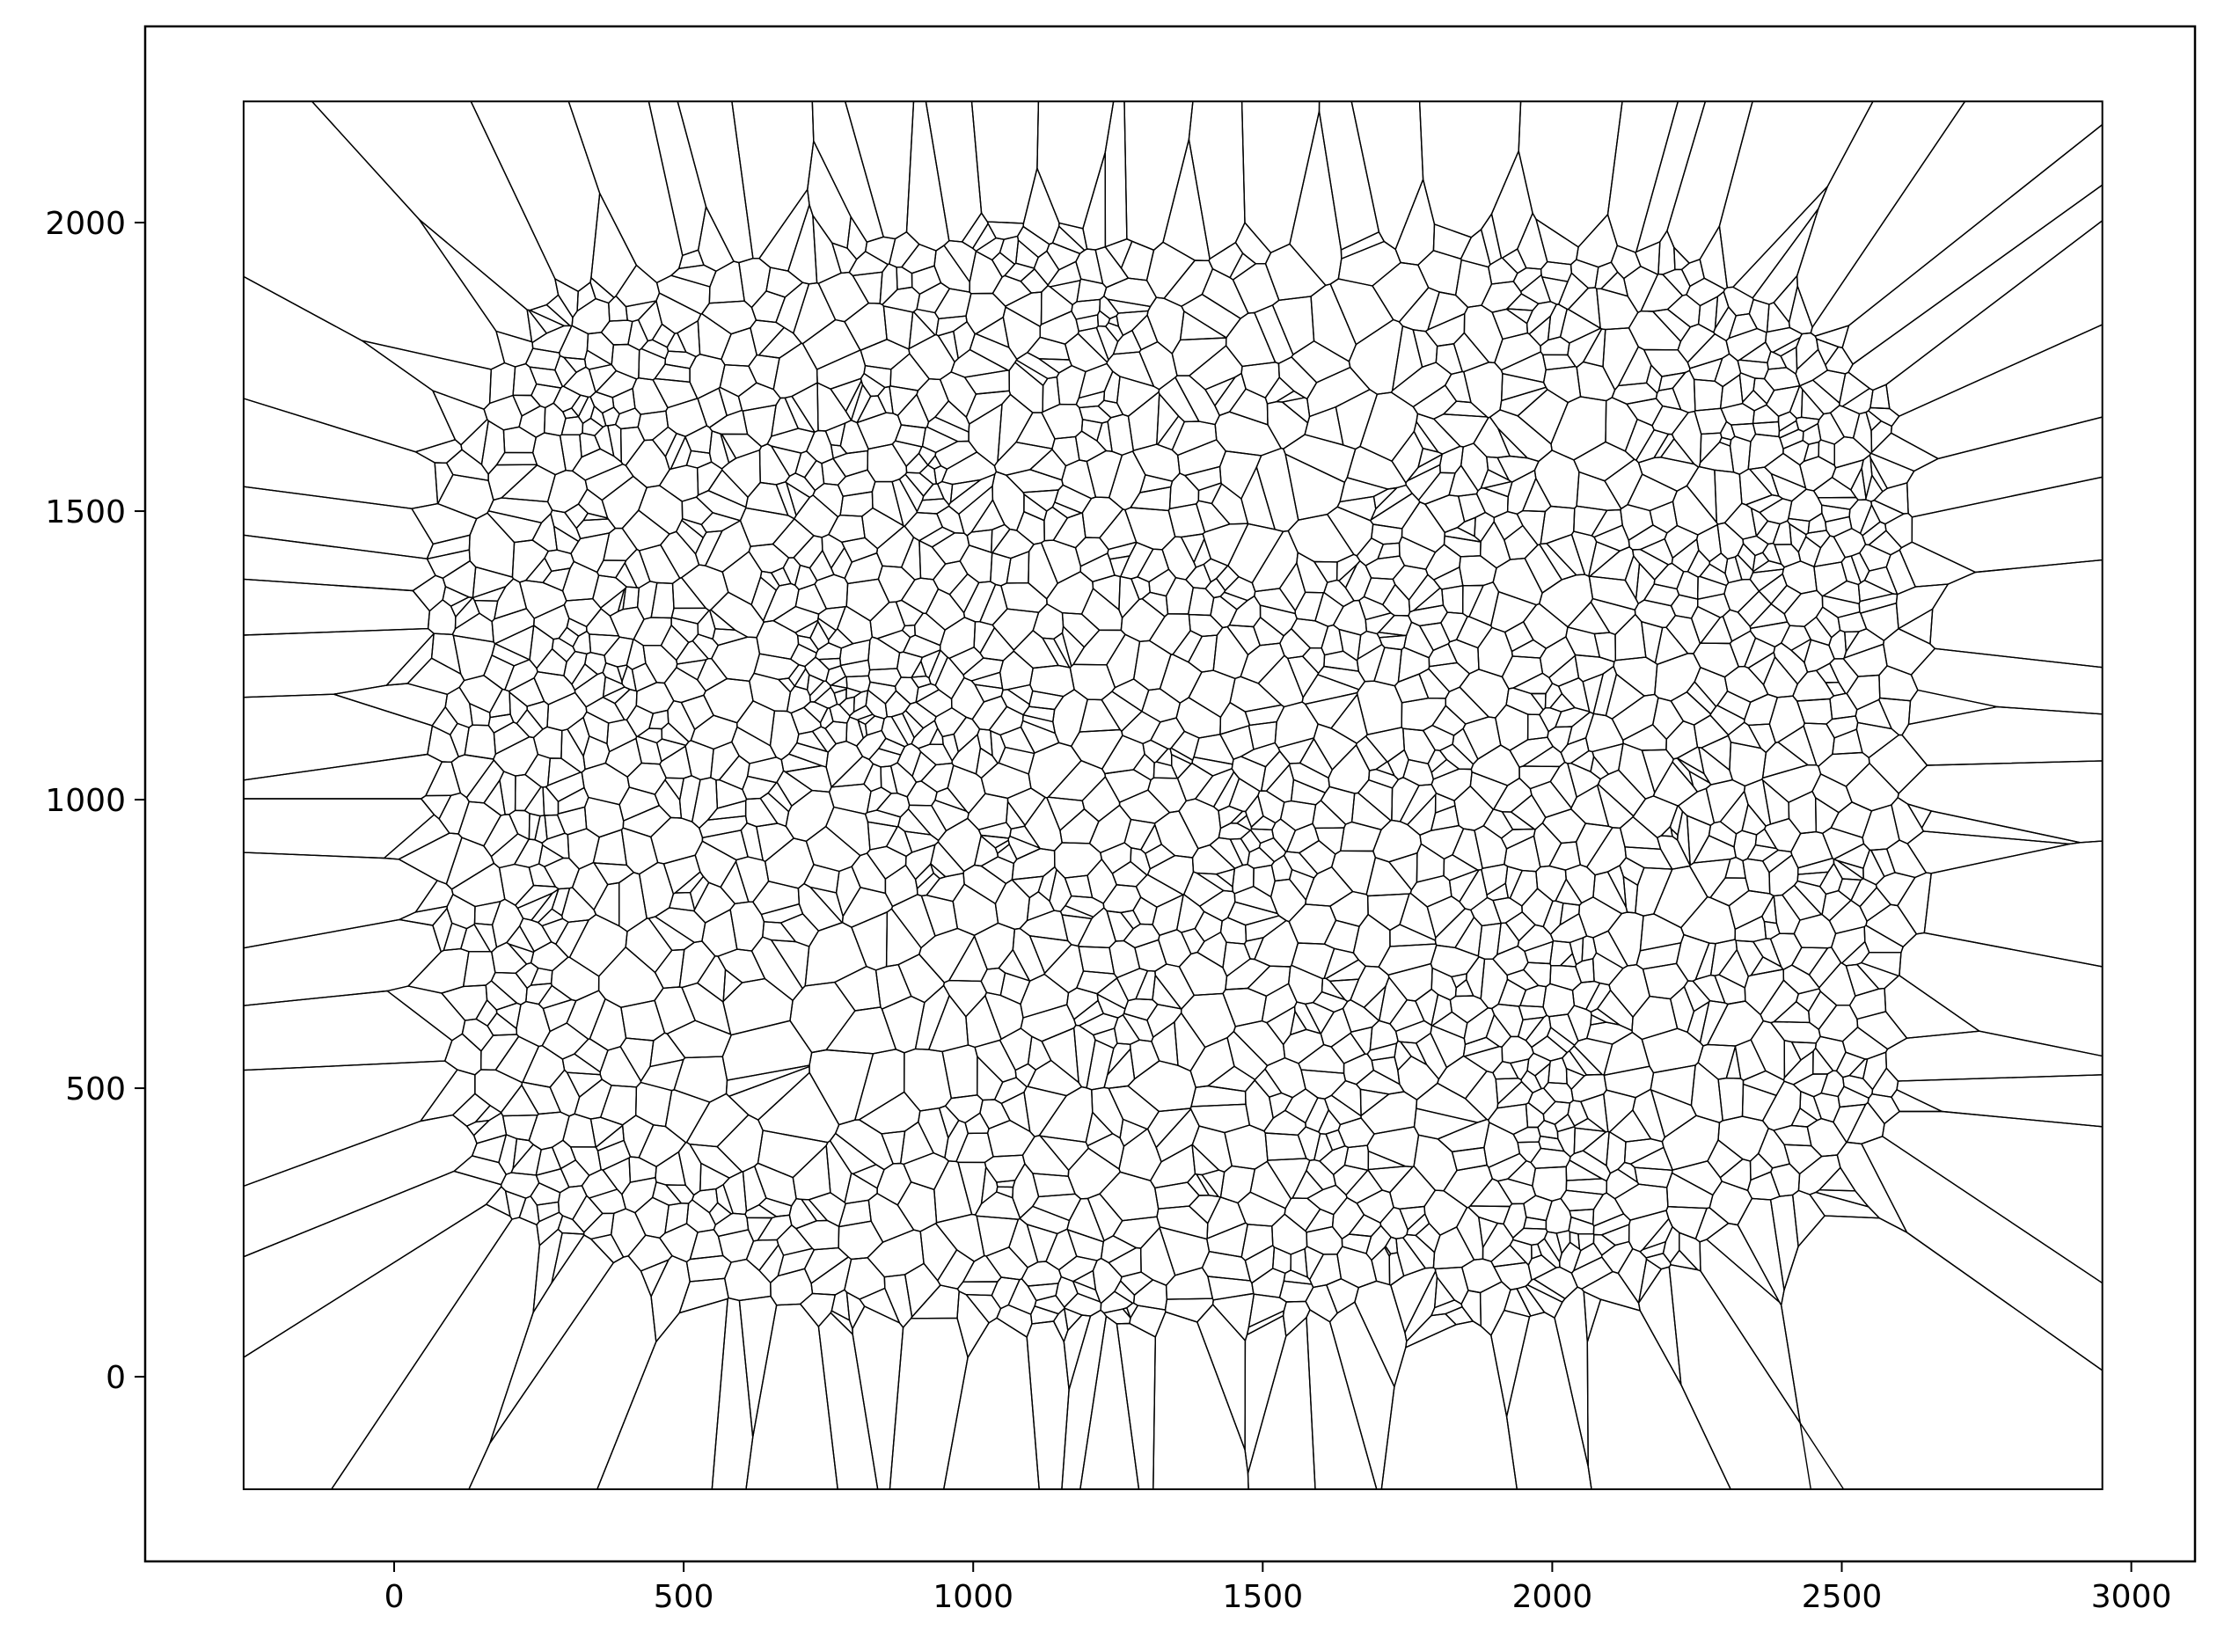 The image size is (2217, 1652). What do you see at coordinates (973, 1597) in the screenshot?
I see `x-tick-label: 1000` at bounding box center [973, 1597].